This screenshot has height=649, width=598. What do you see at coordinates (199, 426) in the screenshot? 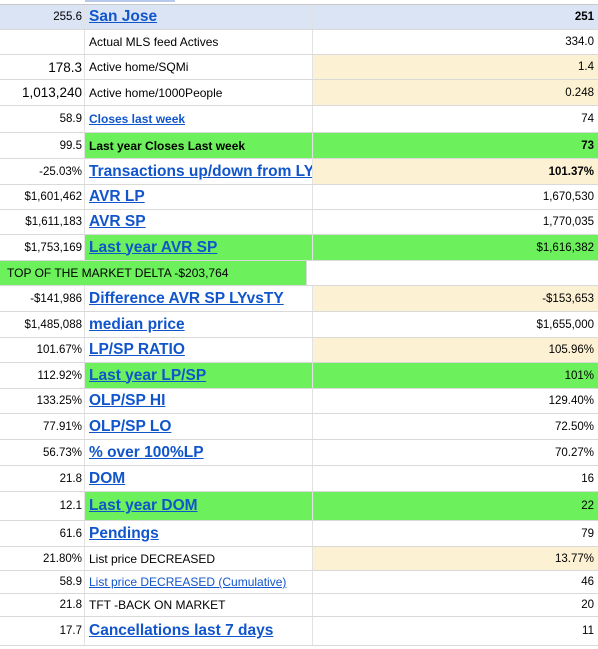
I see `label-cell: OLP/SP LO` at bounding box center [199, 426].